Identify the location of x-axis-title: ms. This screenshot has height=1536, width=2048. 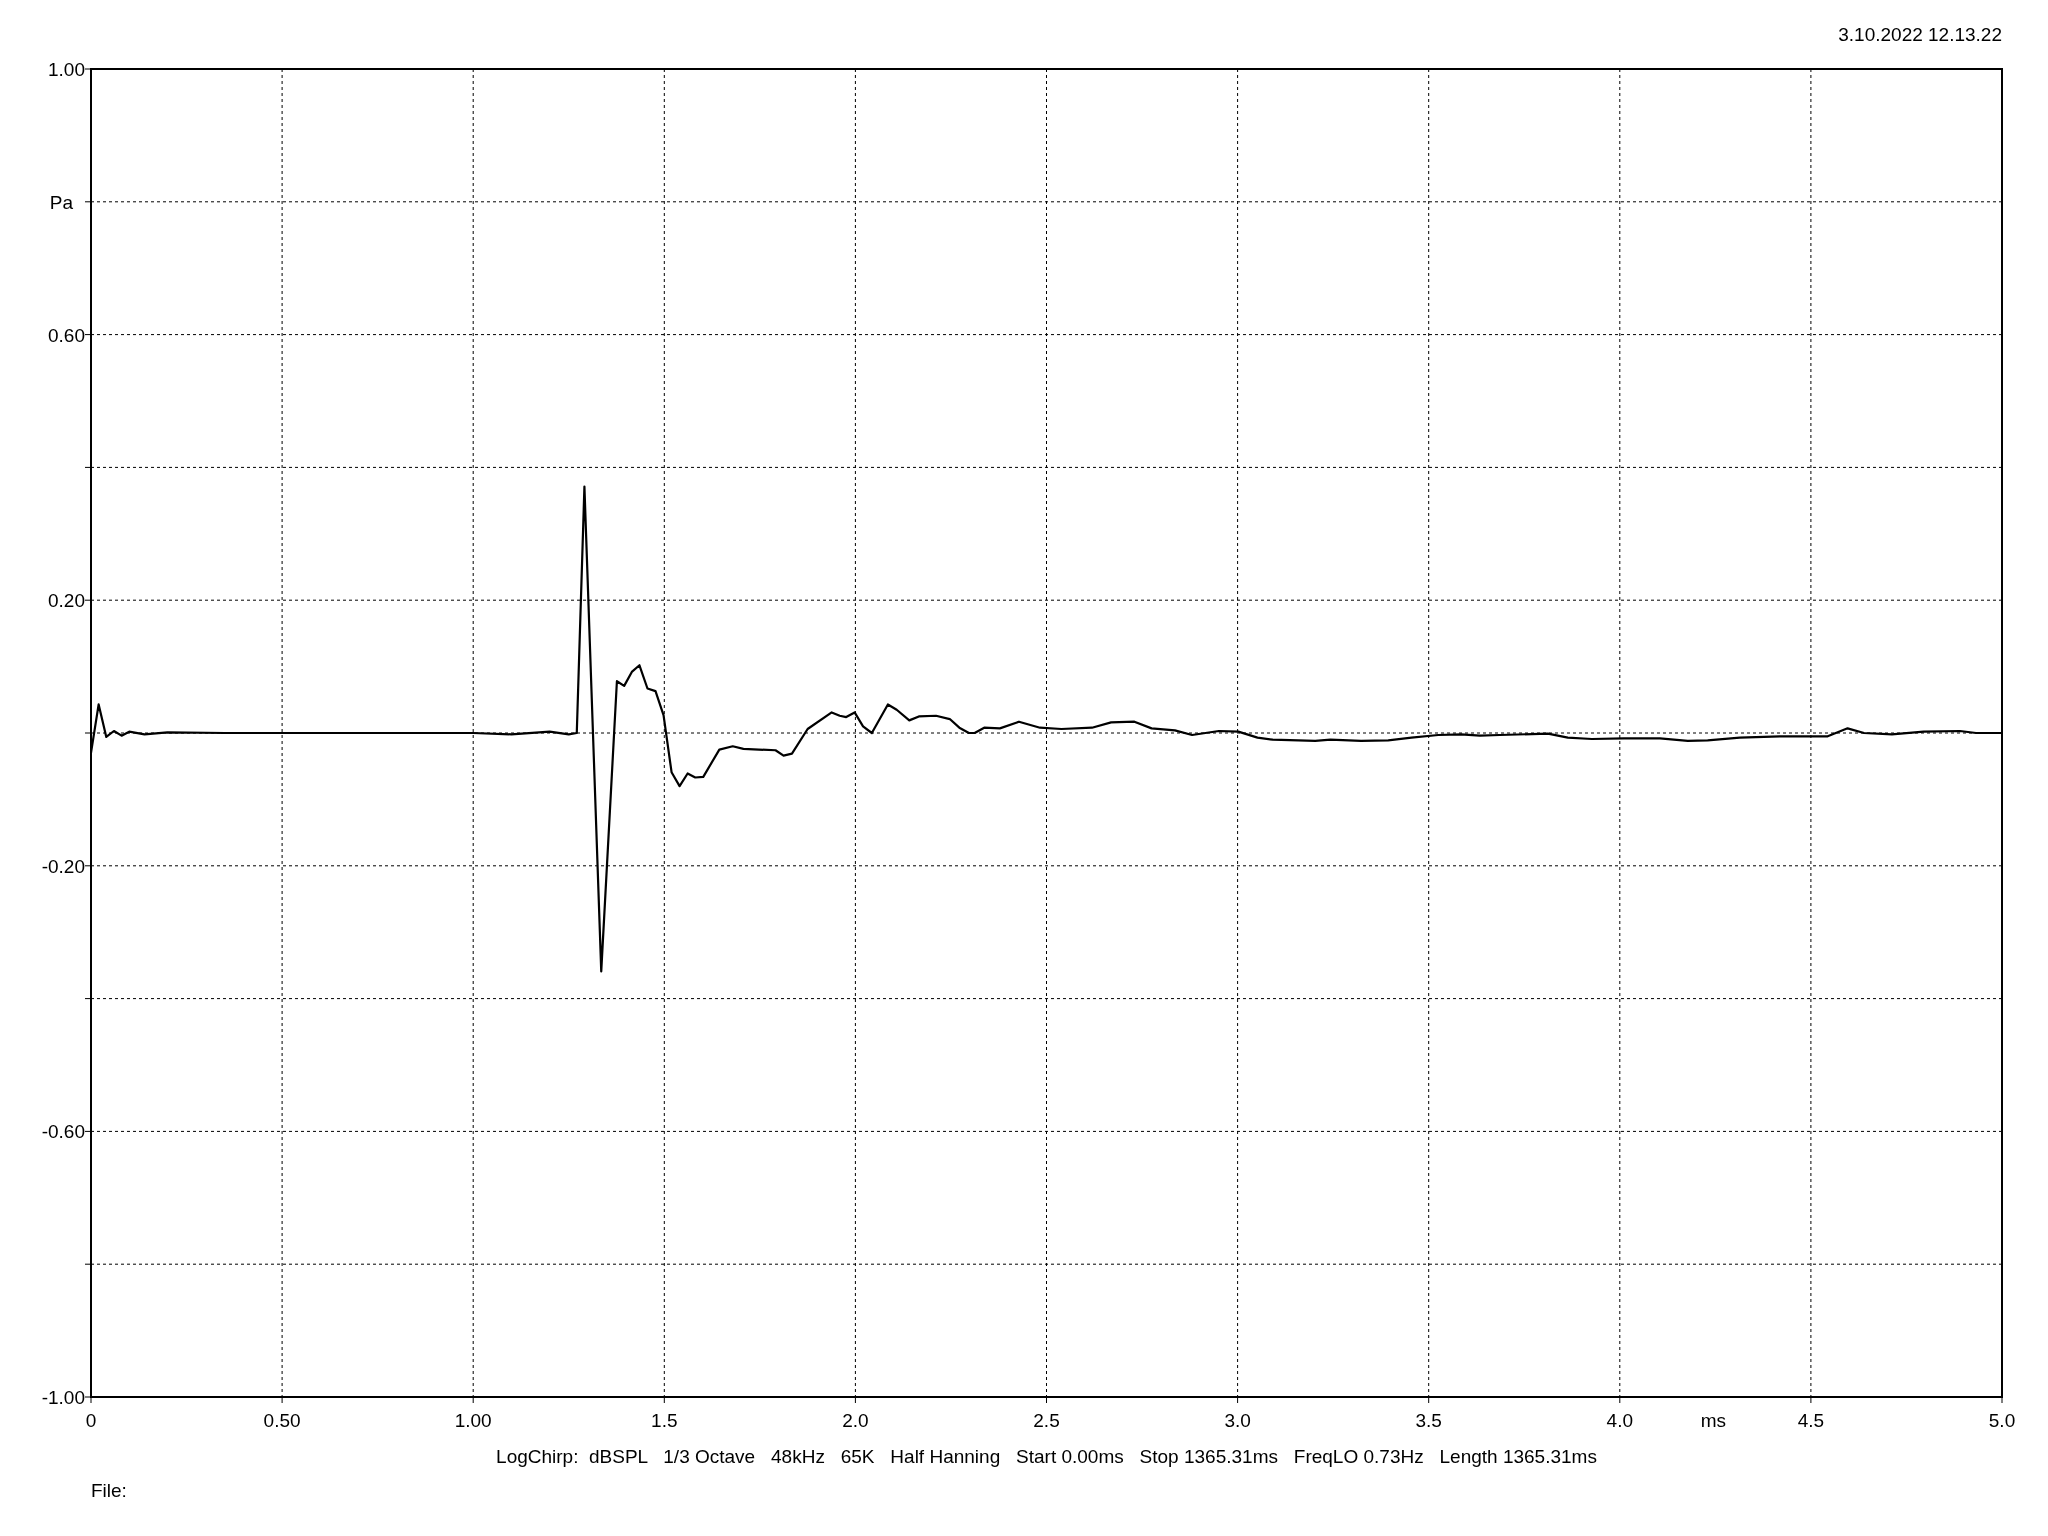
(1713, 1420).